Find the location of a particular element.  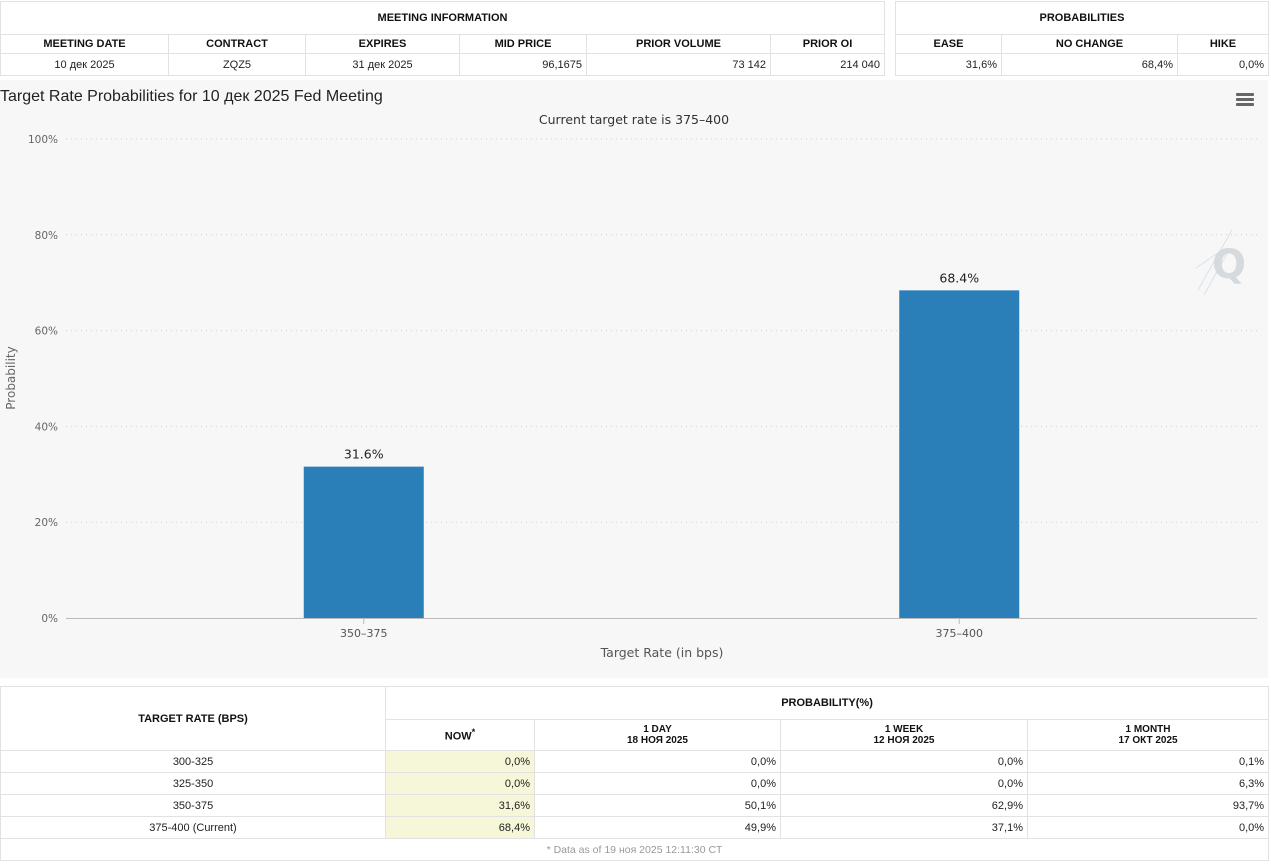

col-1-month-label: 1 MONTH is located at coordinates (1148, 729).